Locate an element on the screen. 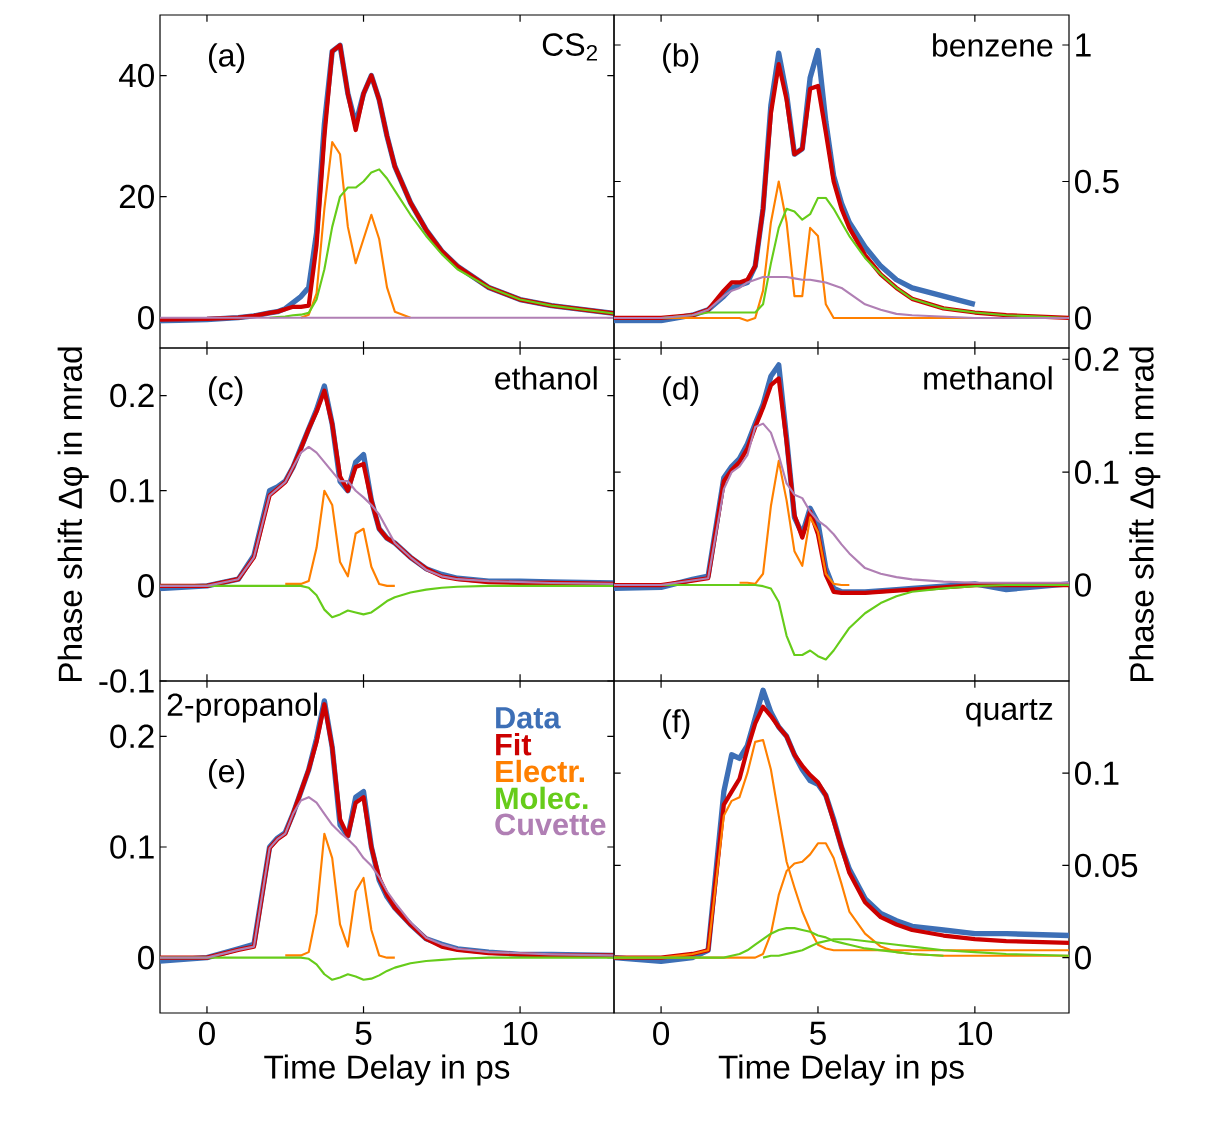  annotation: (a) is located at coordinates (227, 58).